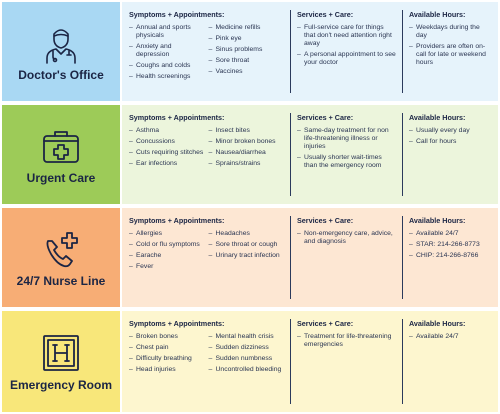  Describe the element at coordinates (167, 256) in the screenshot. I see `list-item: Earache` at that location.